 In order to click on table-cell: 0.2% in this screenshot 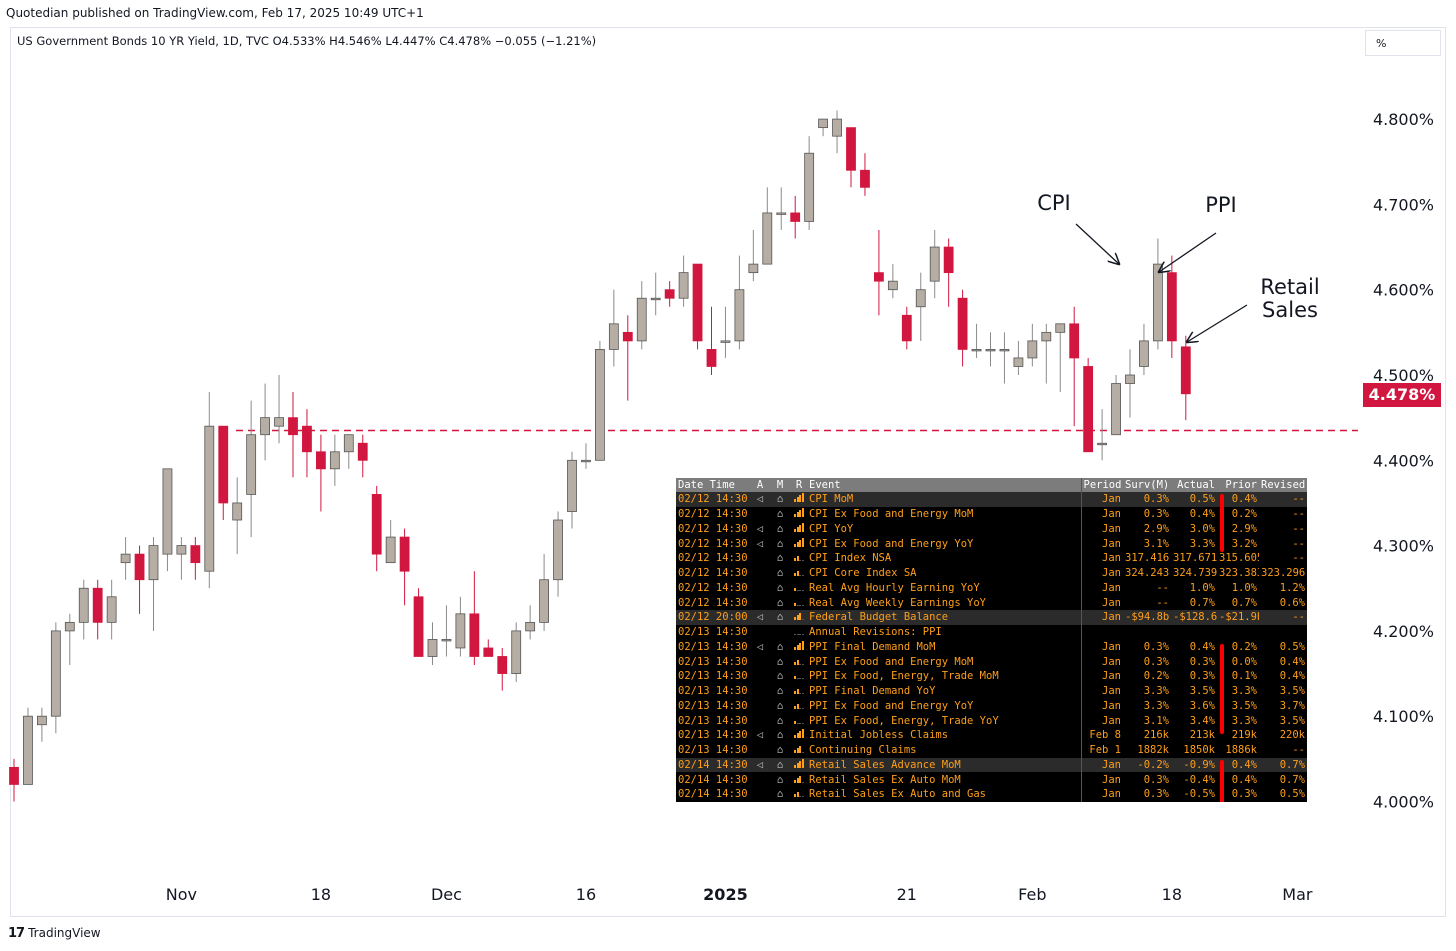, I will do `click(1244, 646)`.